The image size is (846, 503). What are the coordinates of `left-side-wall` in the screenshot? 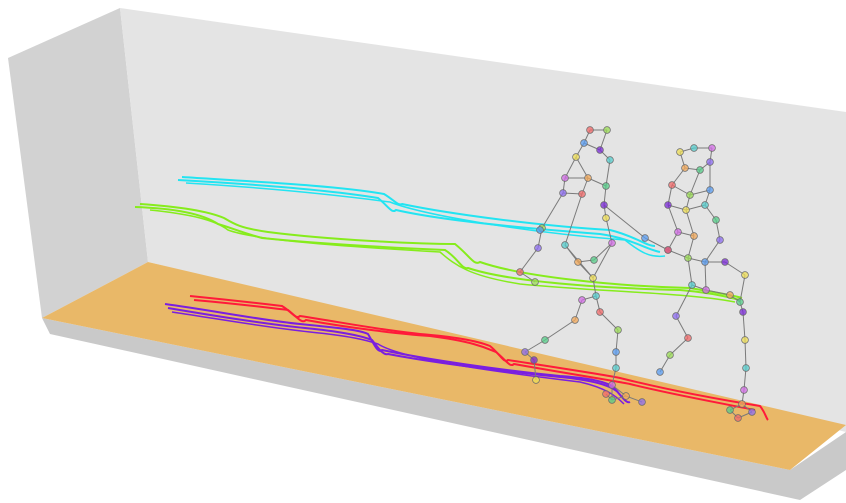 It's located at (78, 163).